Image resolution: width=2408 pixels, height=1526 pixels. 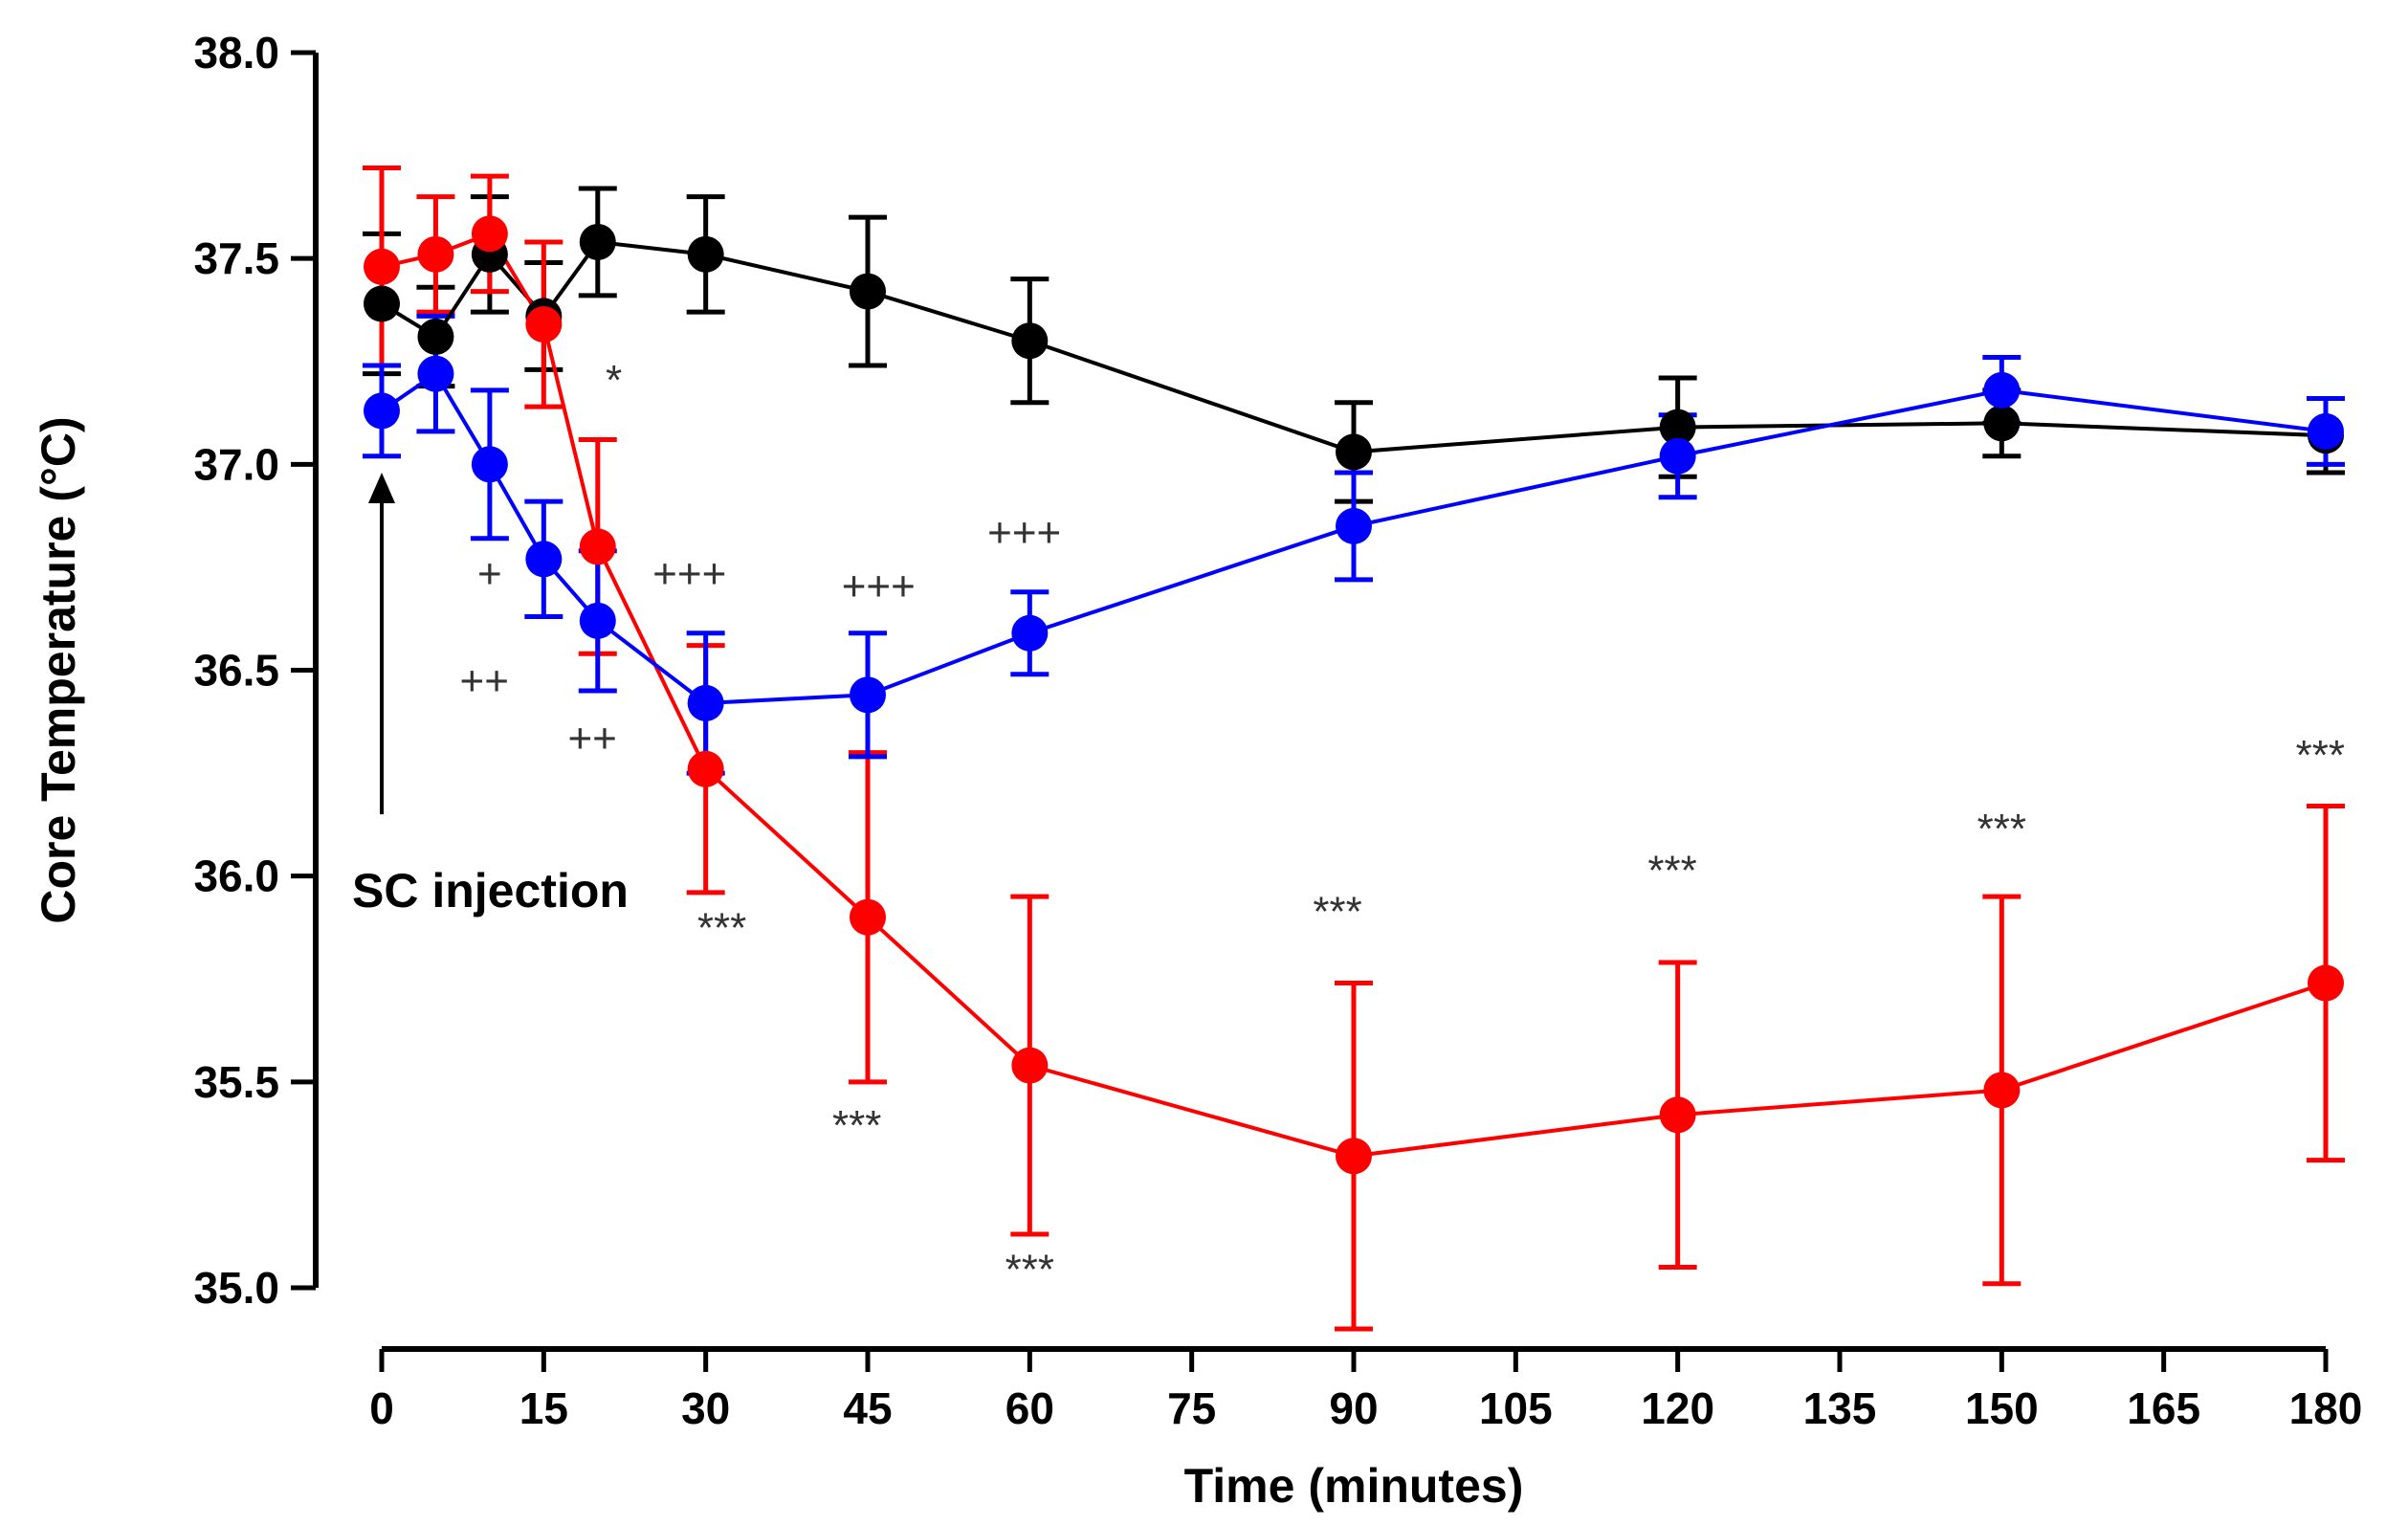 I want to click on x-tick-label: 180, so click(x=2326, y=1408).